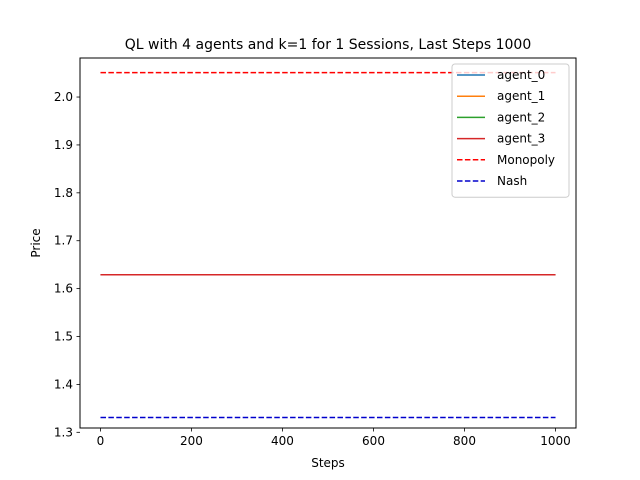  What do you see at coordinates (521, 96) in the screenshot?
I see `legend-label: agent_1` at bounding box center [521, 96].